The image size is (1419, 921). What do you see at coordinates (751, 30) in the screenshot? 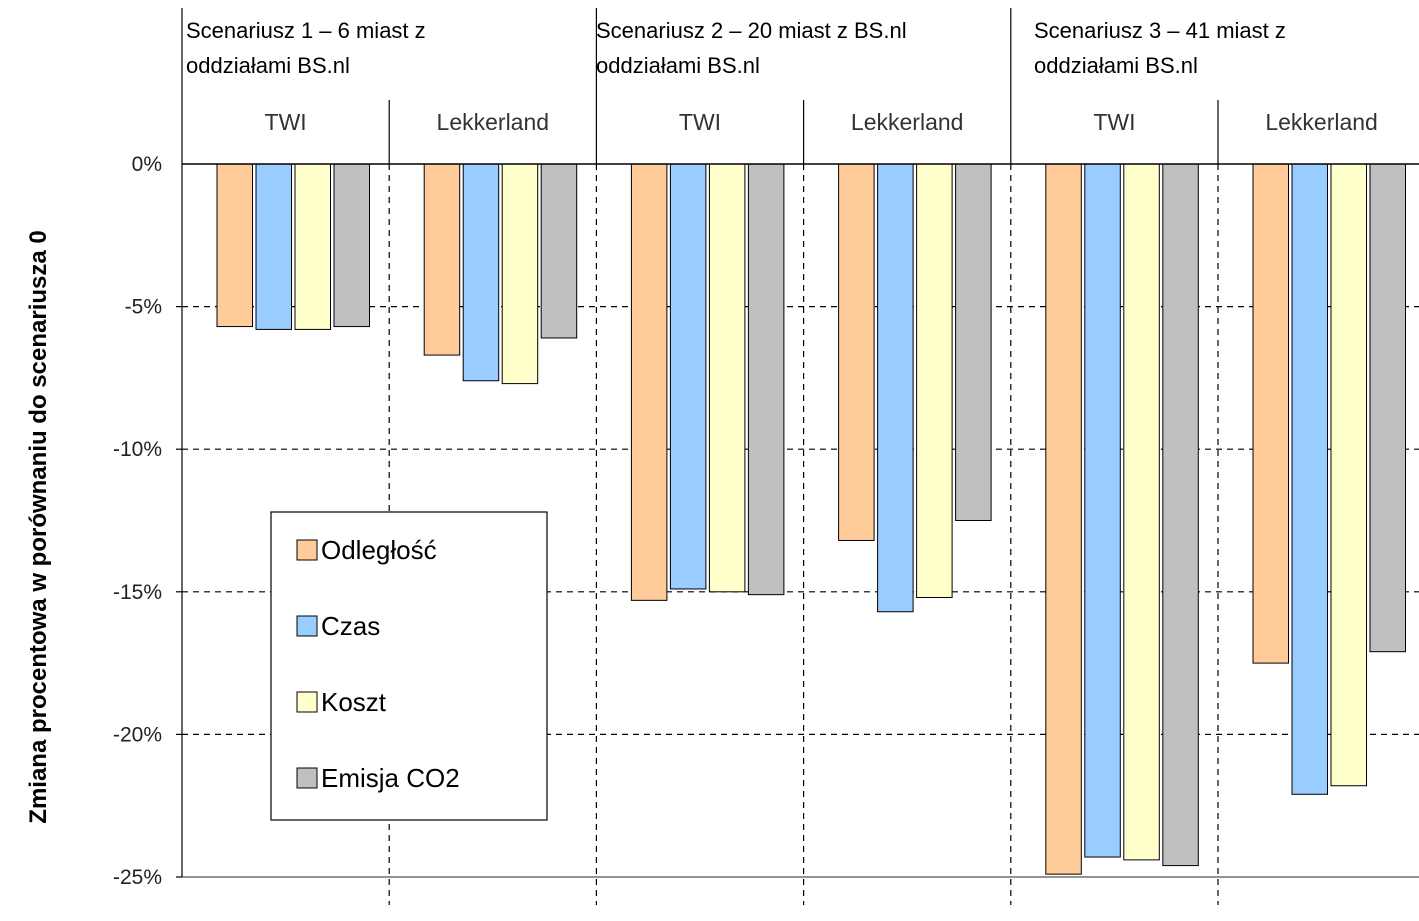
I see `scenario-label: Scenariusz 2 – 20 miast z BS.nl` at bounding box center [751, 30].